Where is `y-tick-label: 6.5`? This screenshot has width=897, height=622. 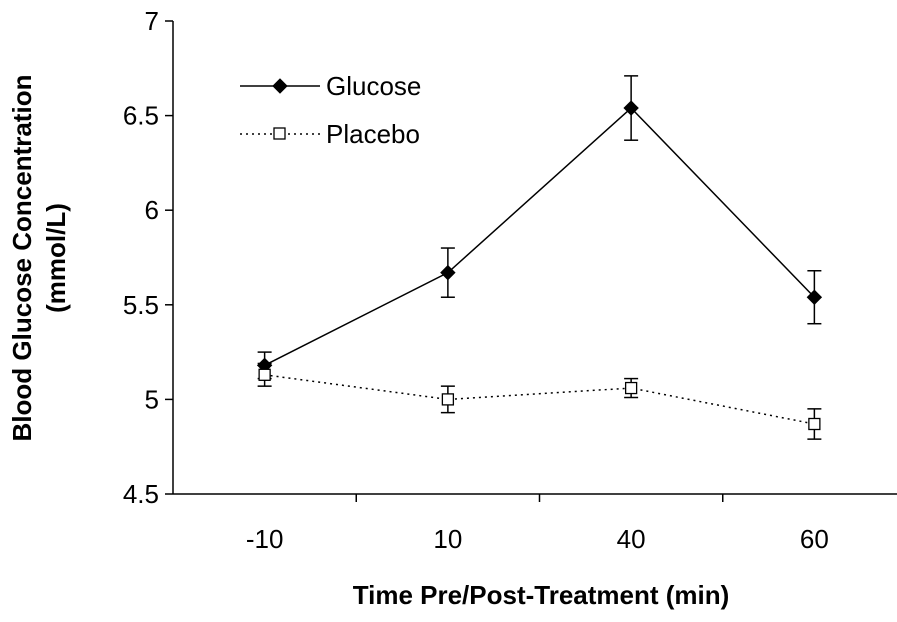
y-tick-label: 6.5 is located at coordinates (141, 116).